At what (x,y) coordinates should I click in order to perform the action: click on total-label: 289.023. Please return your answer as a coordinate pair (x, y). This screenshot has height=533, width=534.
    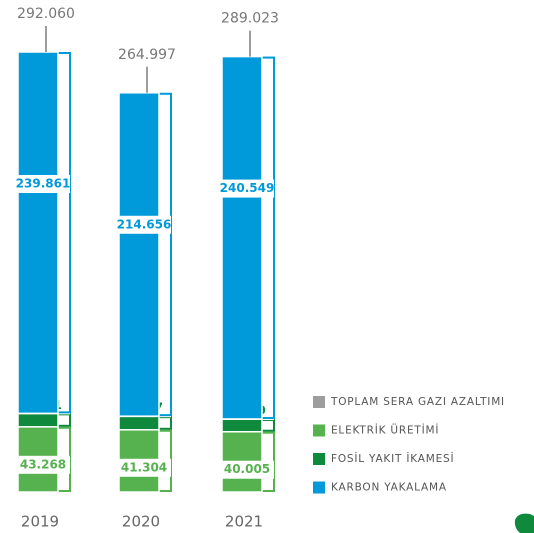
    Looking at the image, I should click on (250, 19).